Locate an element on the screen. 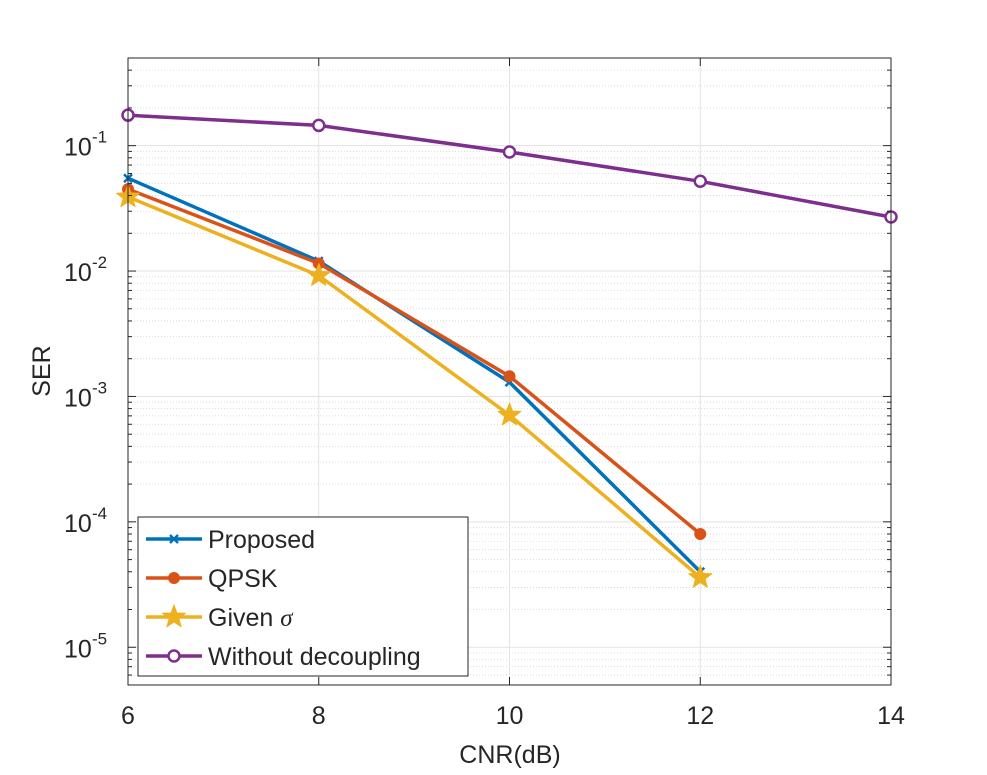 The width and height of the screenshot is (987, 775). y-tick-label: 10 -3 is located at coordinates (85, 395).